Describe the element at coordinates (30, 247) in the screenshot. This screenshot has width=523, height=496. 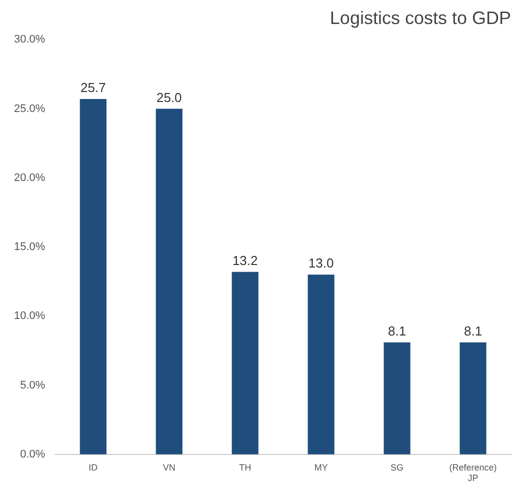
I see `y-tick-label: 15.0%` at that location.